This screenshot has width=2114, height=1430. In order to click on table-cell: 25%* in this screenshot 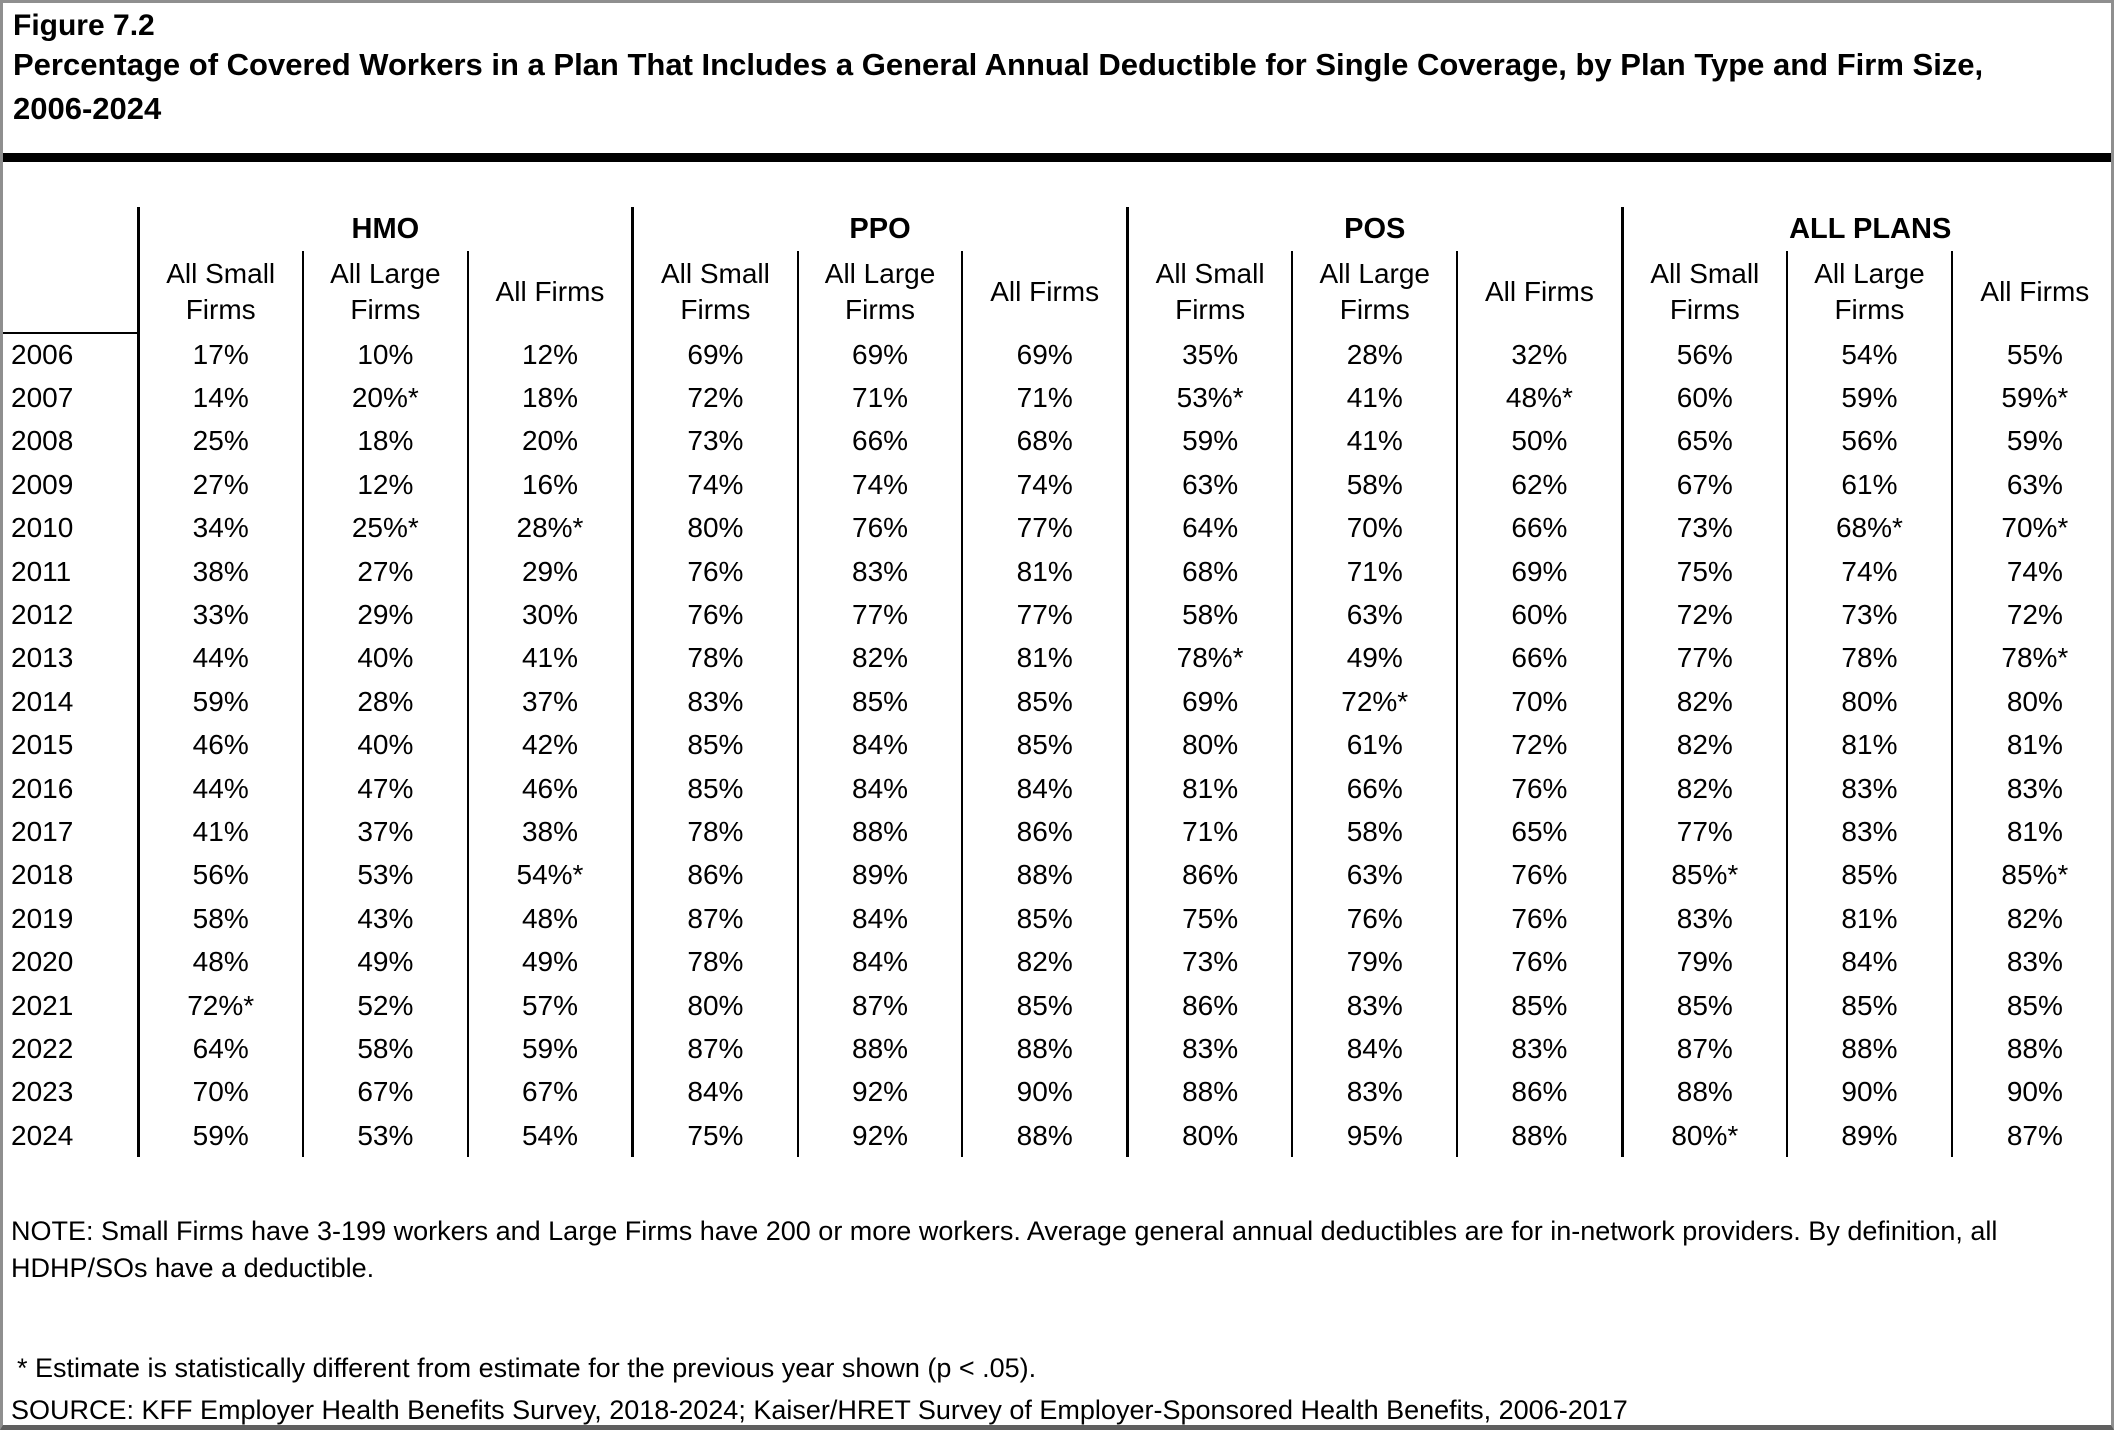, I will do `click(384, 528)`.